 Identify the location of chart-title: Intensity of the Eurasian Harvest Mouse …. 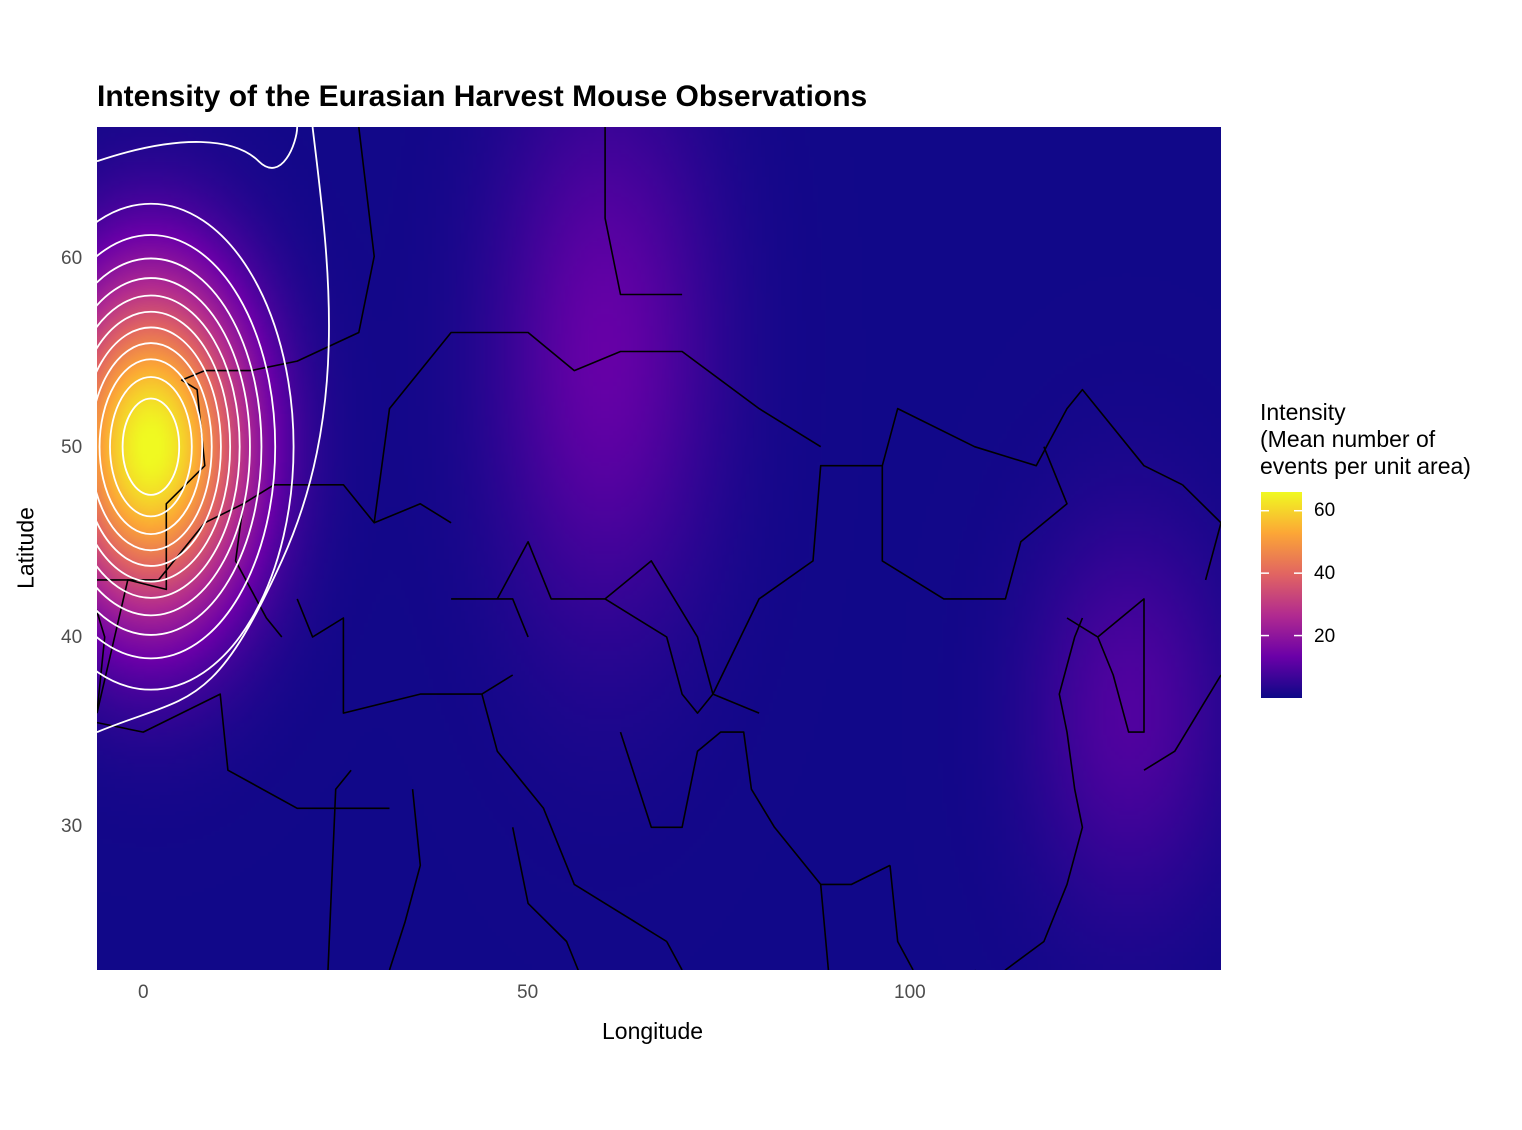
(482, 97).